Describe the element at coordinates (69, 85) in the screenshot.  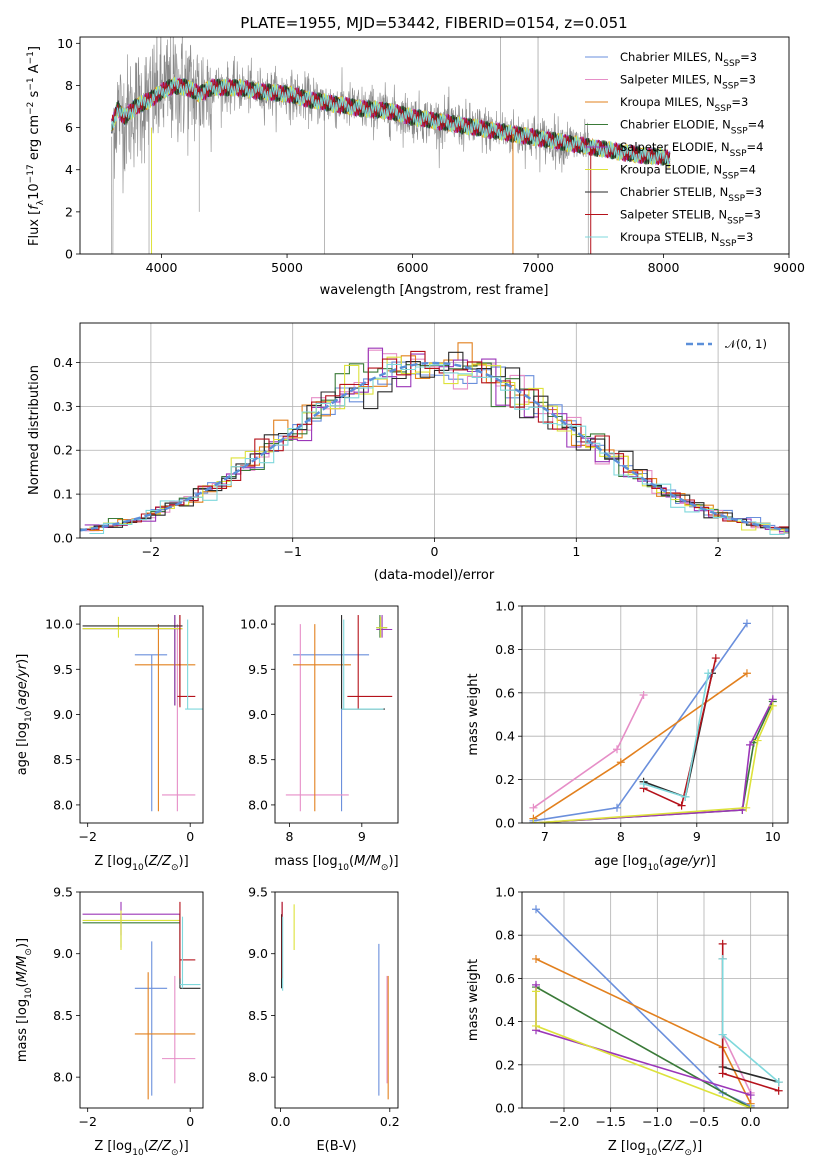
I see `y-tick-label: 8` at that location.